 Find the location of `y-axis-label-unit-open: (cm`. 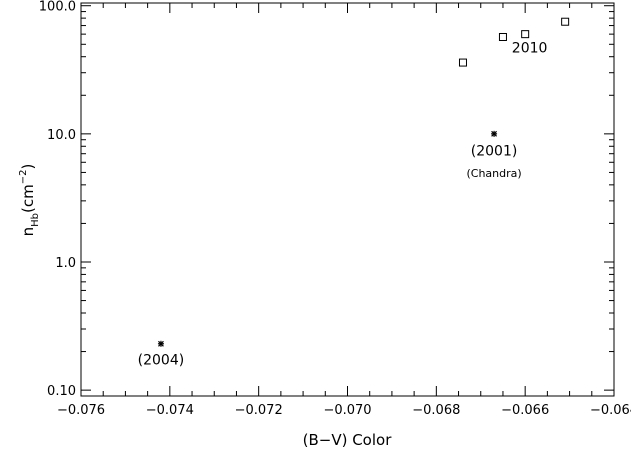

y-axis-label-unit-open: (cm is located at coordinates (28, 198).